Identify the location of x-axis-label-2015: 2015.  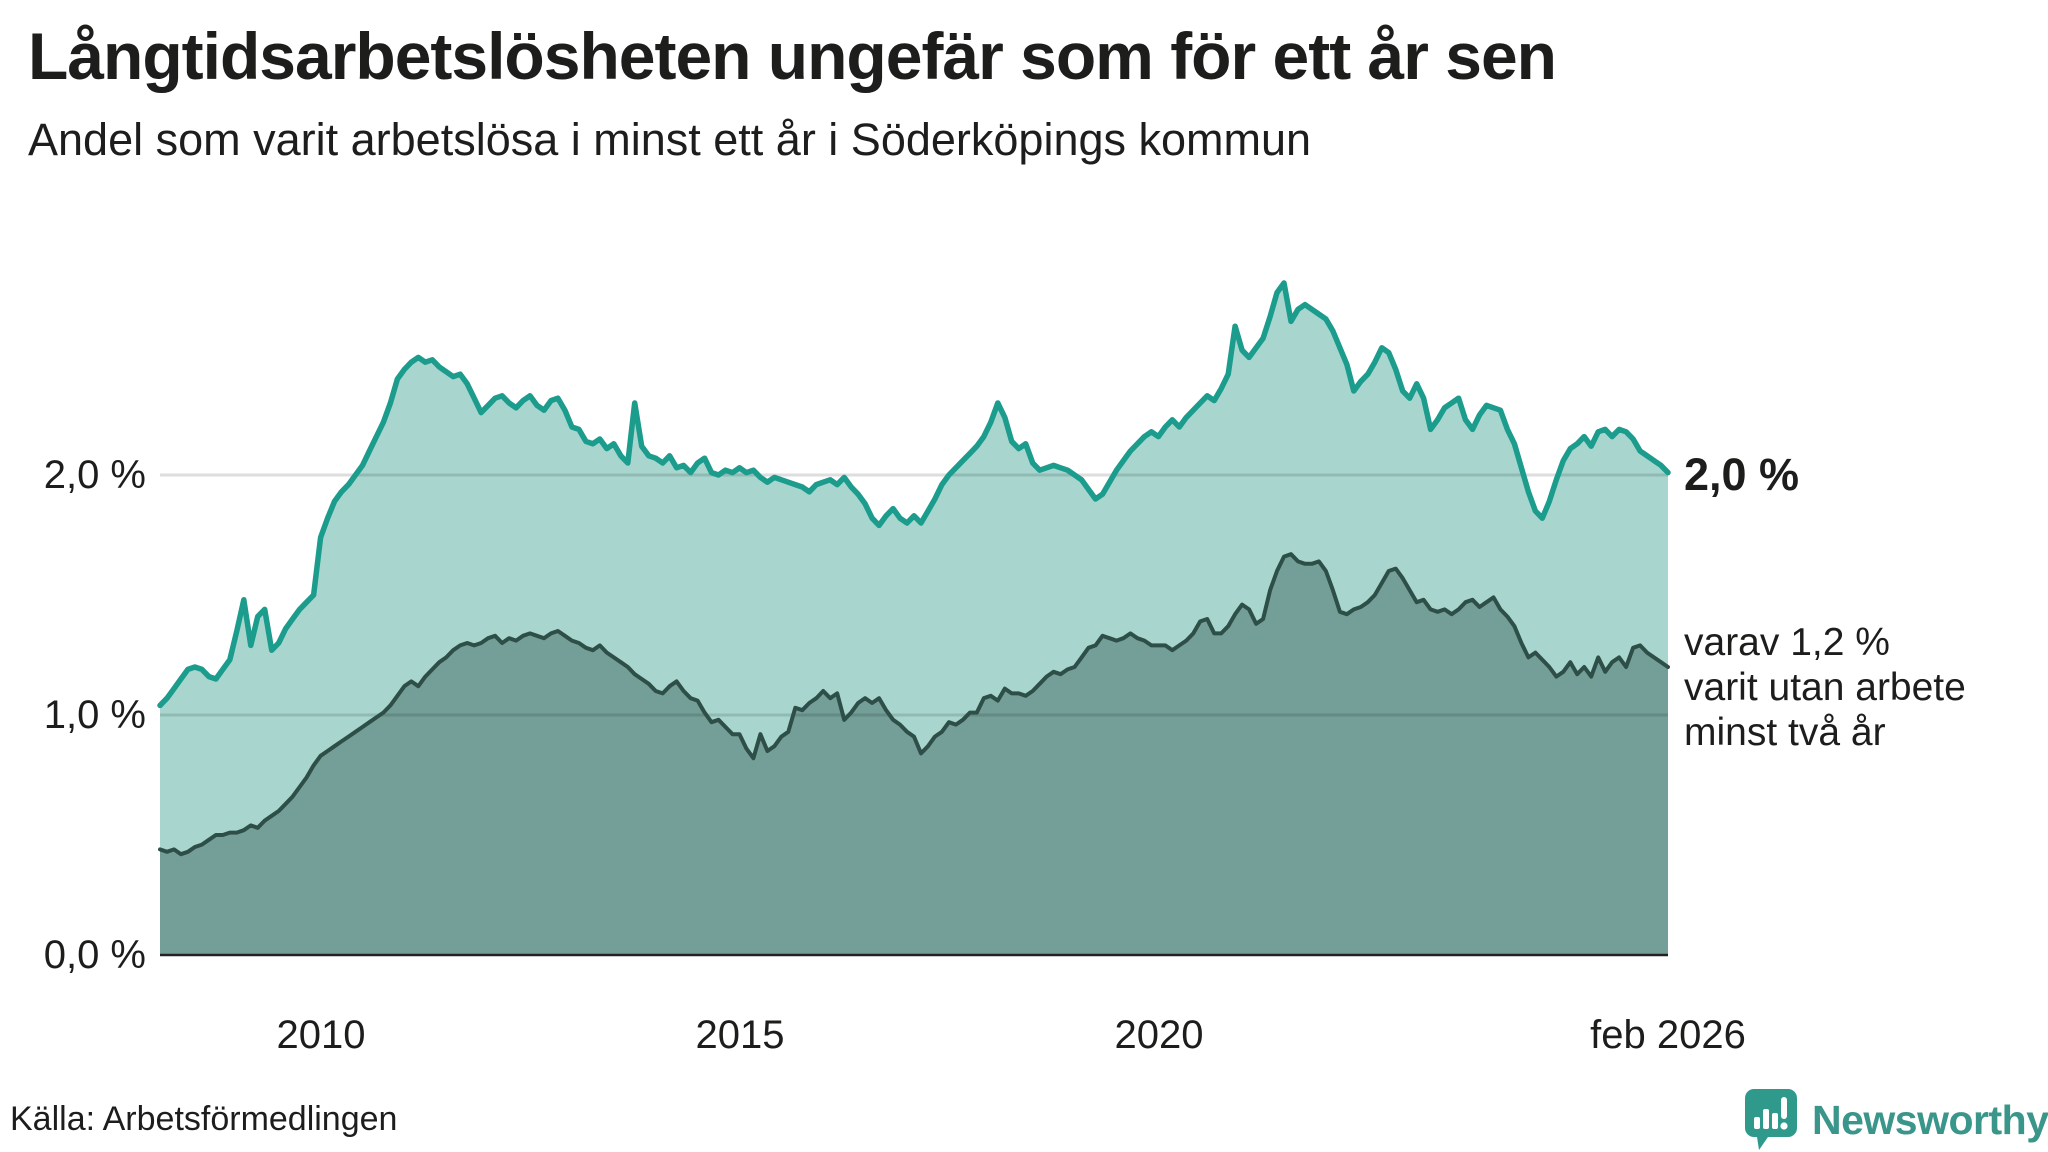
(740, 1035).